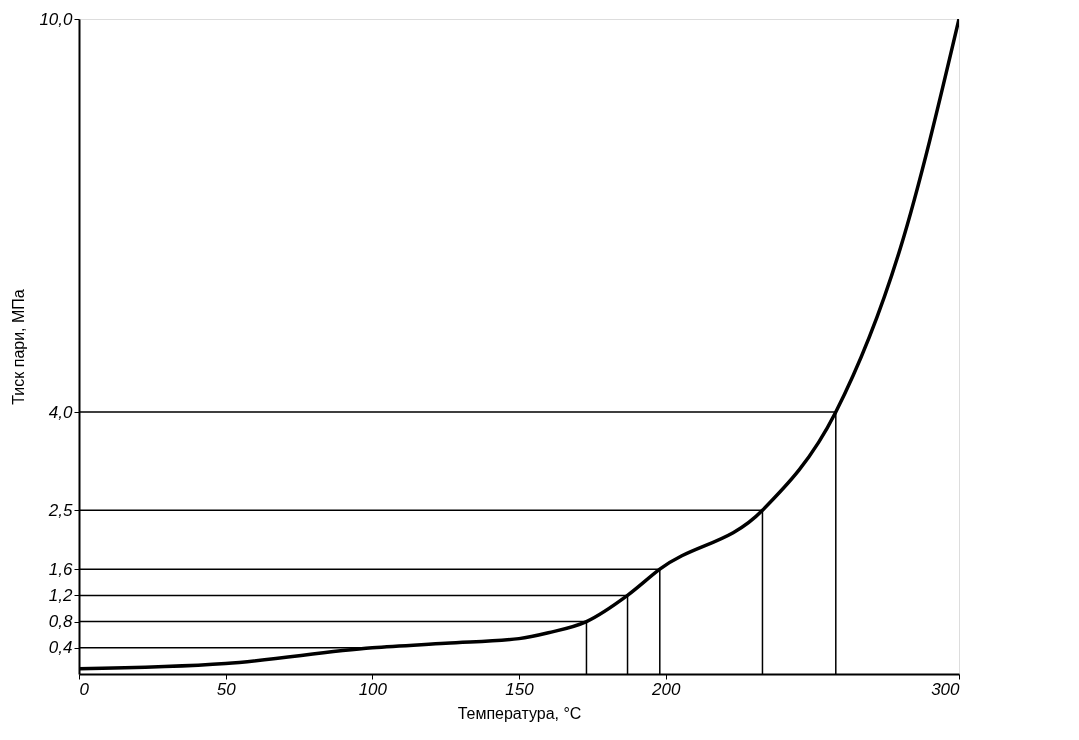  Describe the element at coordinates (226, 689) in the screenshot. I see `x-tick-label: 50` at that location.